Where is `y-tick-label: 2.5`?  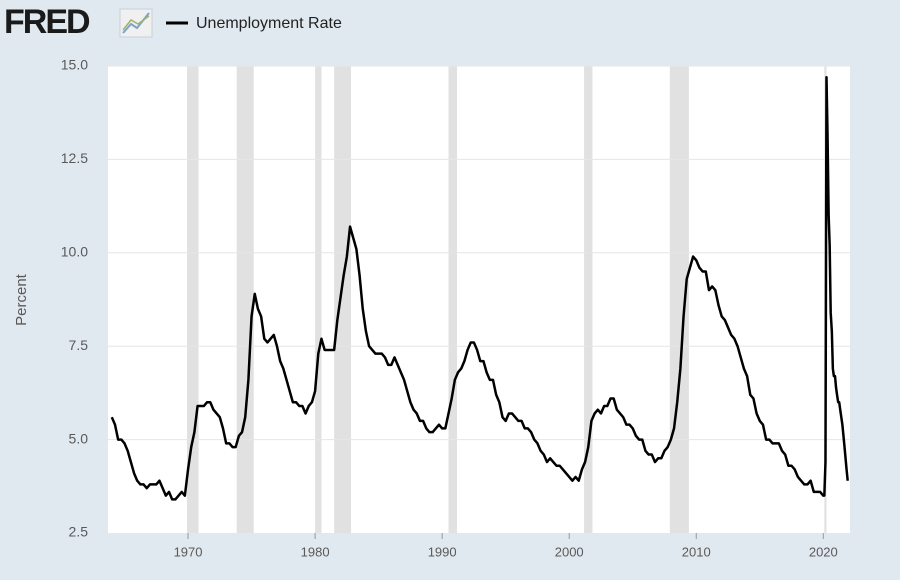 y-tick-label: 2.5 is located at coordinates (79, 532).